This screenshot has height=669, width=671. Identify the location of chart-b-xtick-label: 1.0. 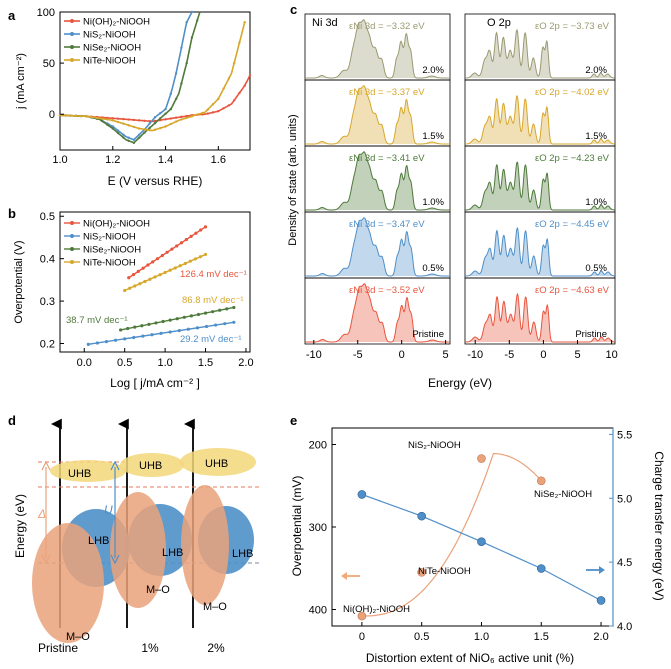
(164, 363).